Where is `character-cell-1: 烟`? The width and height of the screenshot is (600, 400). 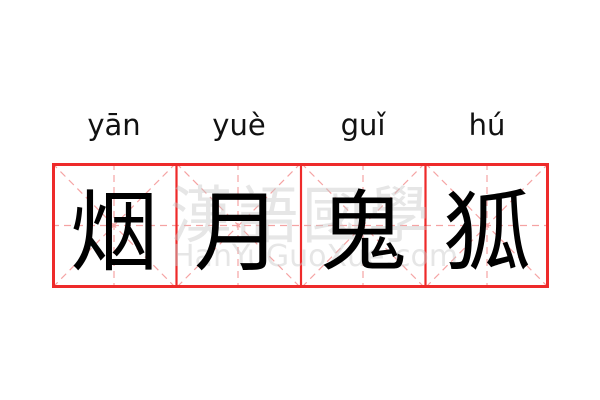
character-cell-1: 烟 is located at coordinates (113, 232).